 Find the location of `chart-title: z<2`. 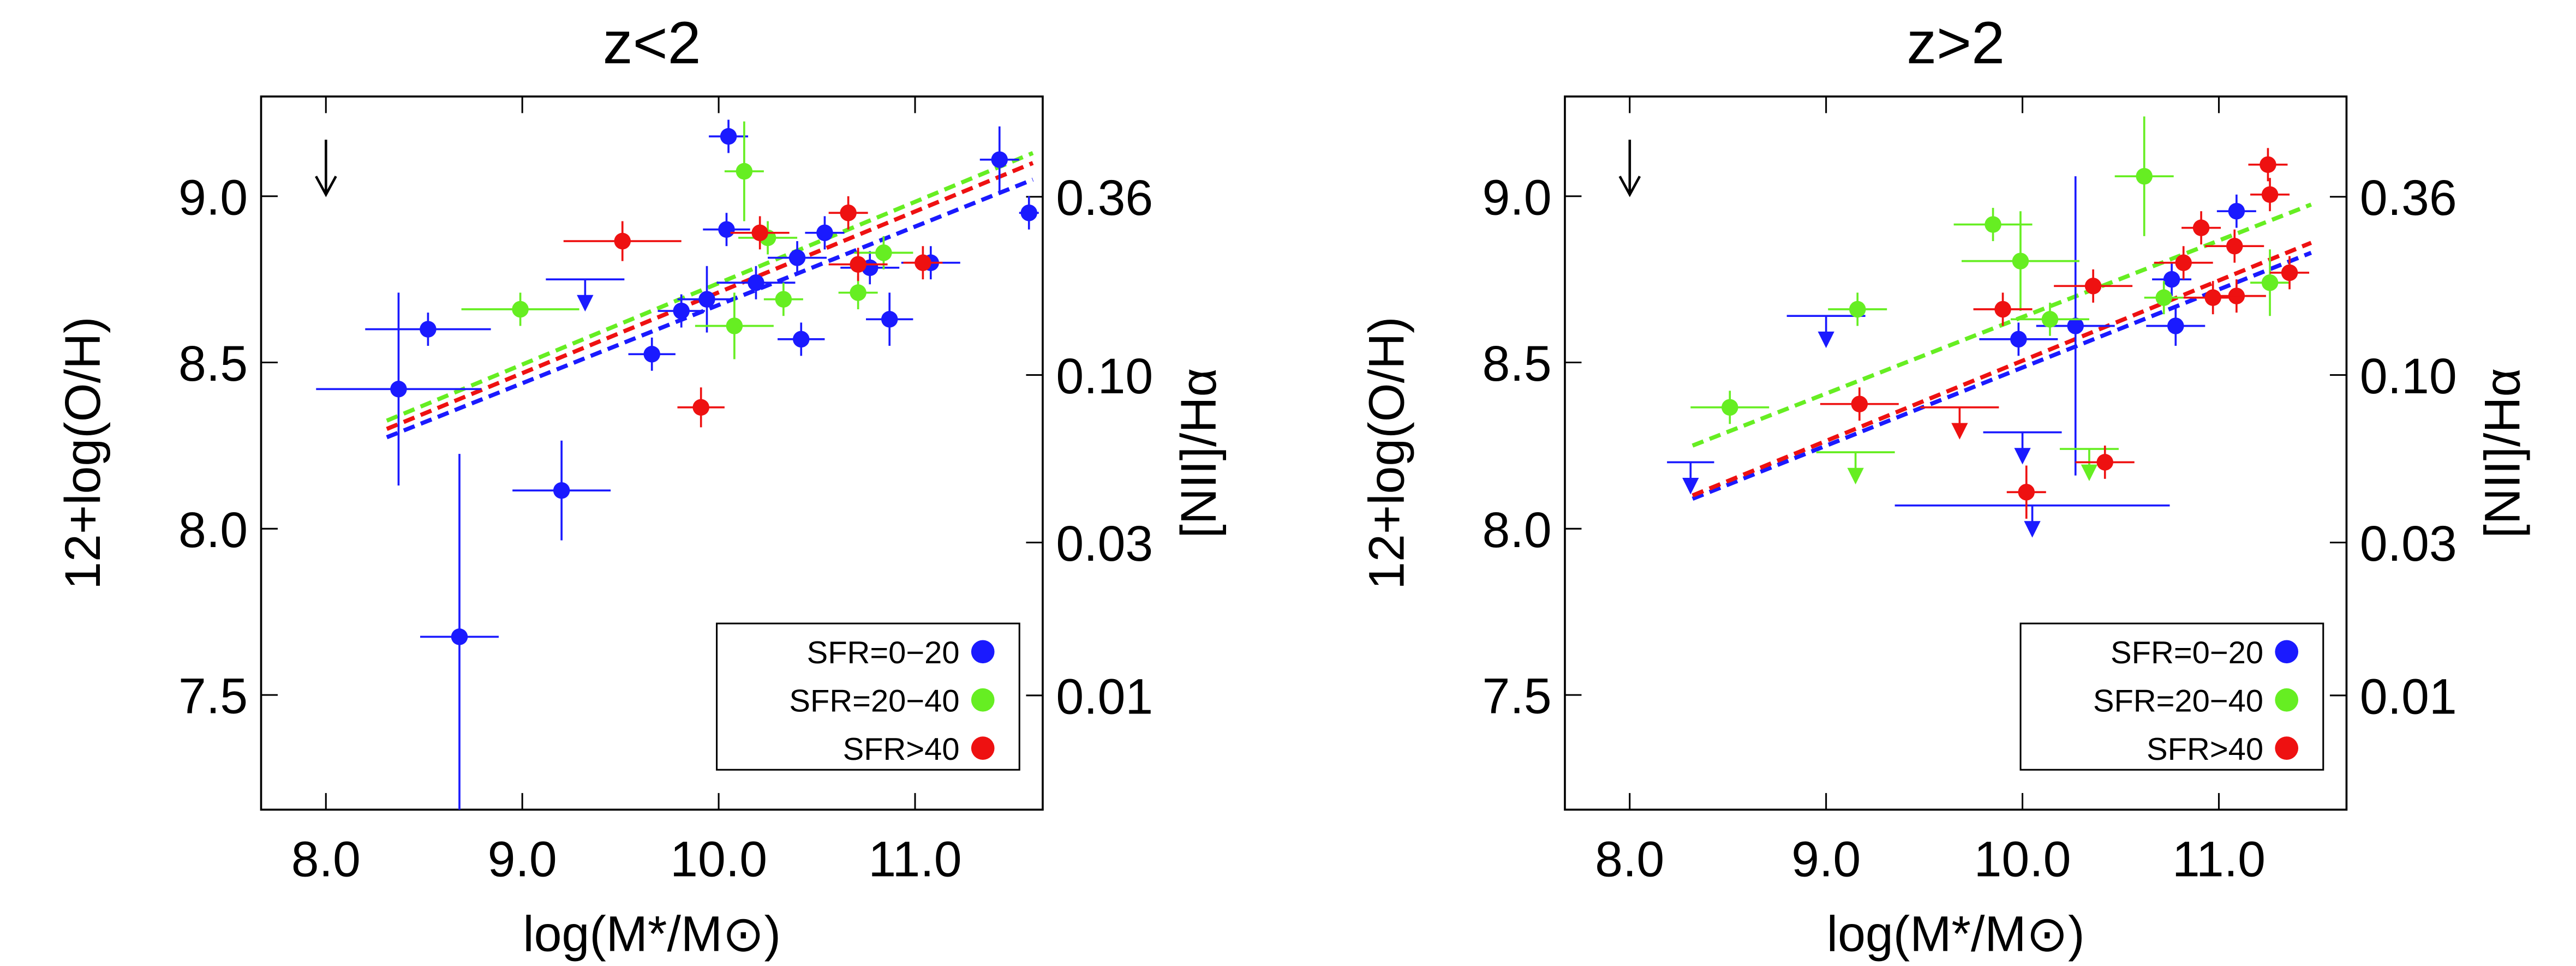

chart-title: z<2 is located at coordinates (652, 43).